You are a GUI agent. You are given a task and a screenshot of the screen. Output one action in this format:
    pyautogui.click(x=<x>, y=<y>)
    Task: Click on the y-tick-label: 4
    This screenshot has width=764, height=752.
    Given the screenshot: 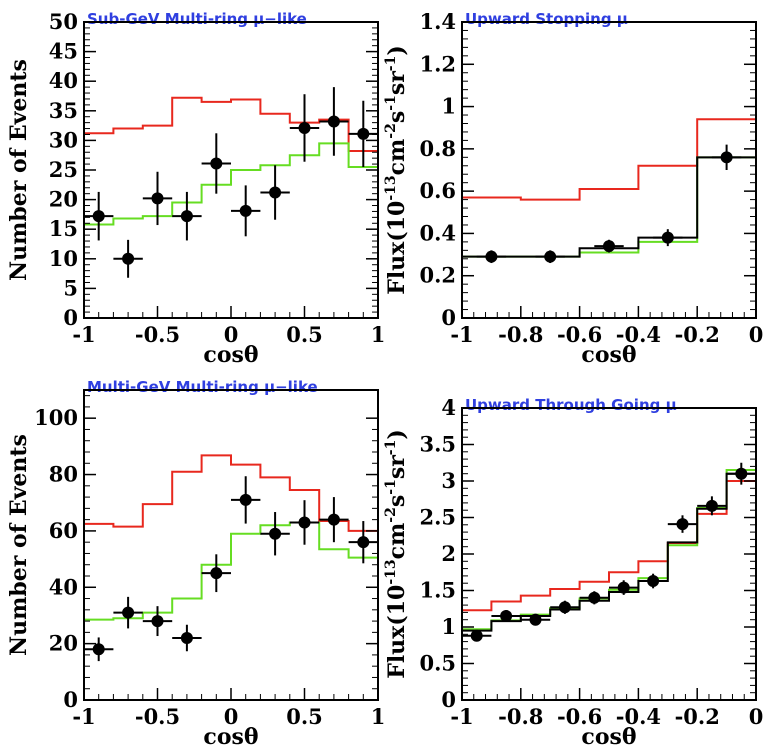 What is the action you would take?
    pyautogui.click(x=448, y=407)
    